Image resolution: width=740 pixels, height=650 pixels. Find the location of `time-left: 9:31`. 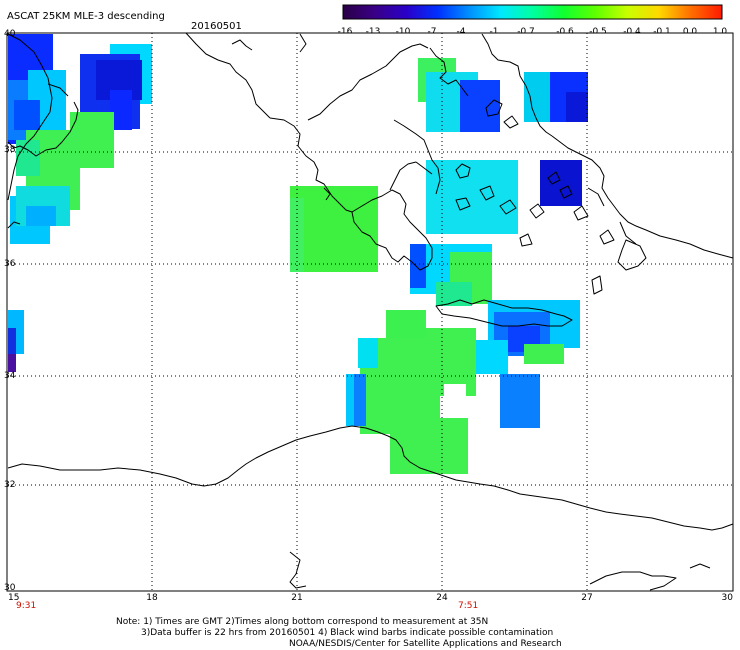

time-left: 9:31 is located at coordinates (26, 606).